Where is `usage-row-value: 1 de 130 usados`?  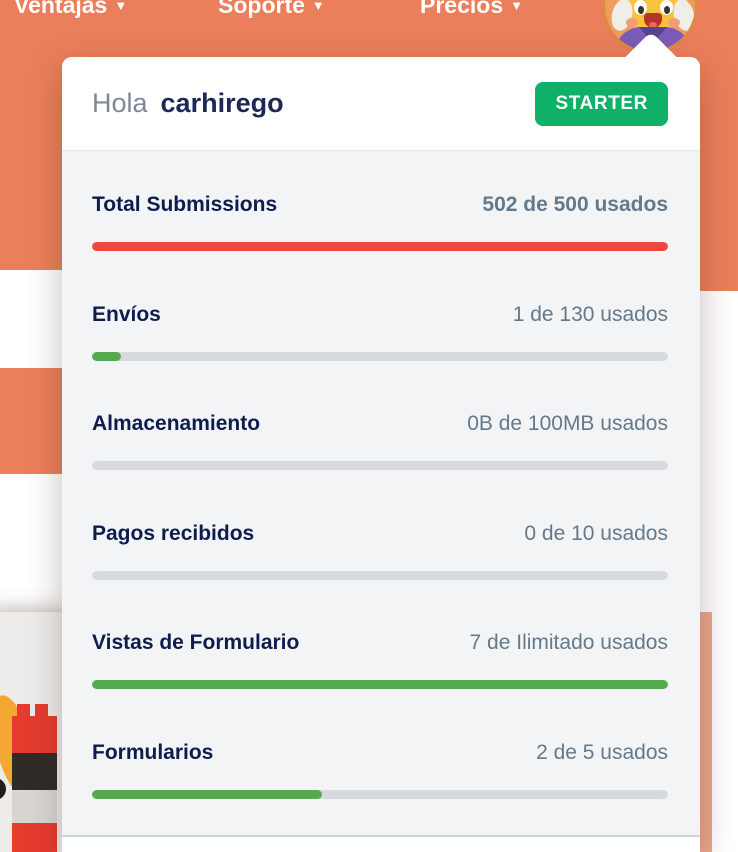
usage-row-value: 1 de 130 usados is located at coordinates (590, 314).